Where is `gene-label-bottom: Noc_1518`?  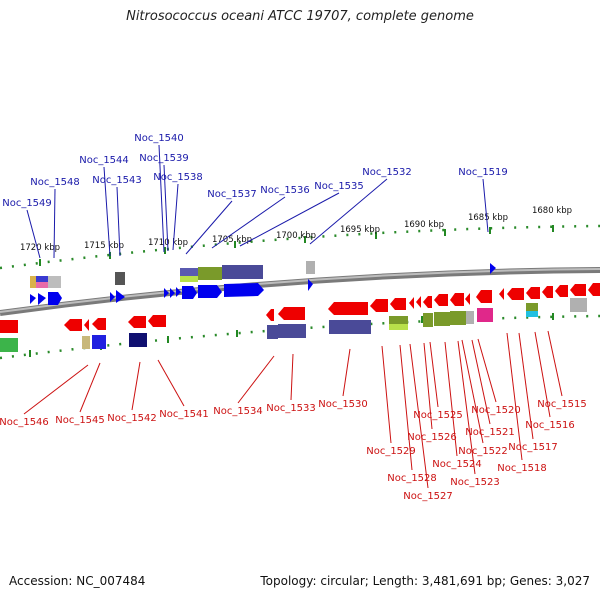 gene-label-bottom: Noc_1518 is located at coordinates (522, 468).